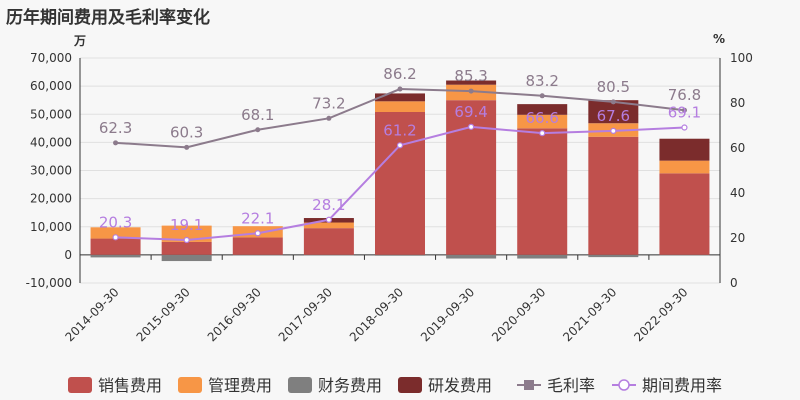  Describe the element at coordinates (108, 18) in the screenshot. I see `chart-title: 历年期间费用及毛利率变化` at that location.